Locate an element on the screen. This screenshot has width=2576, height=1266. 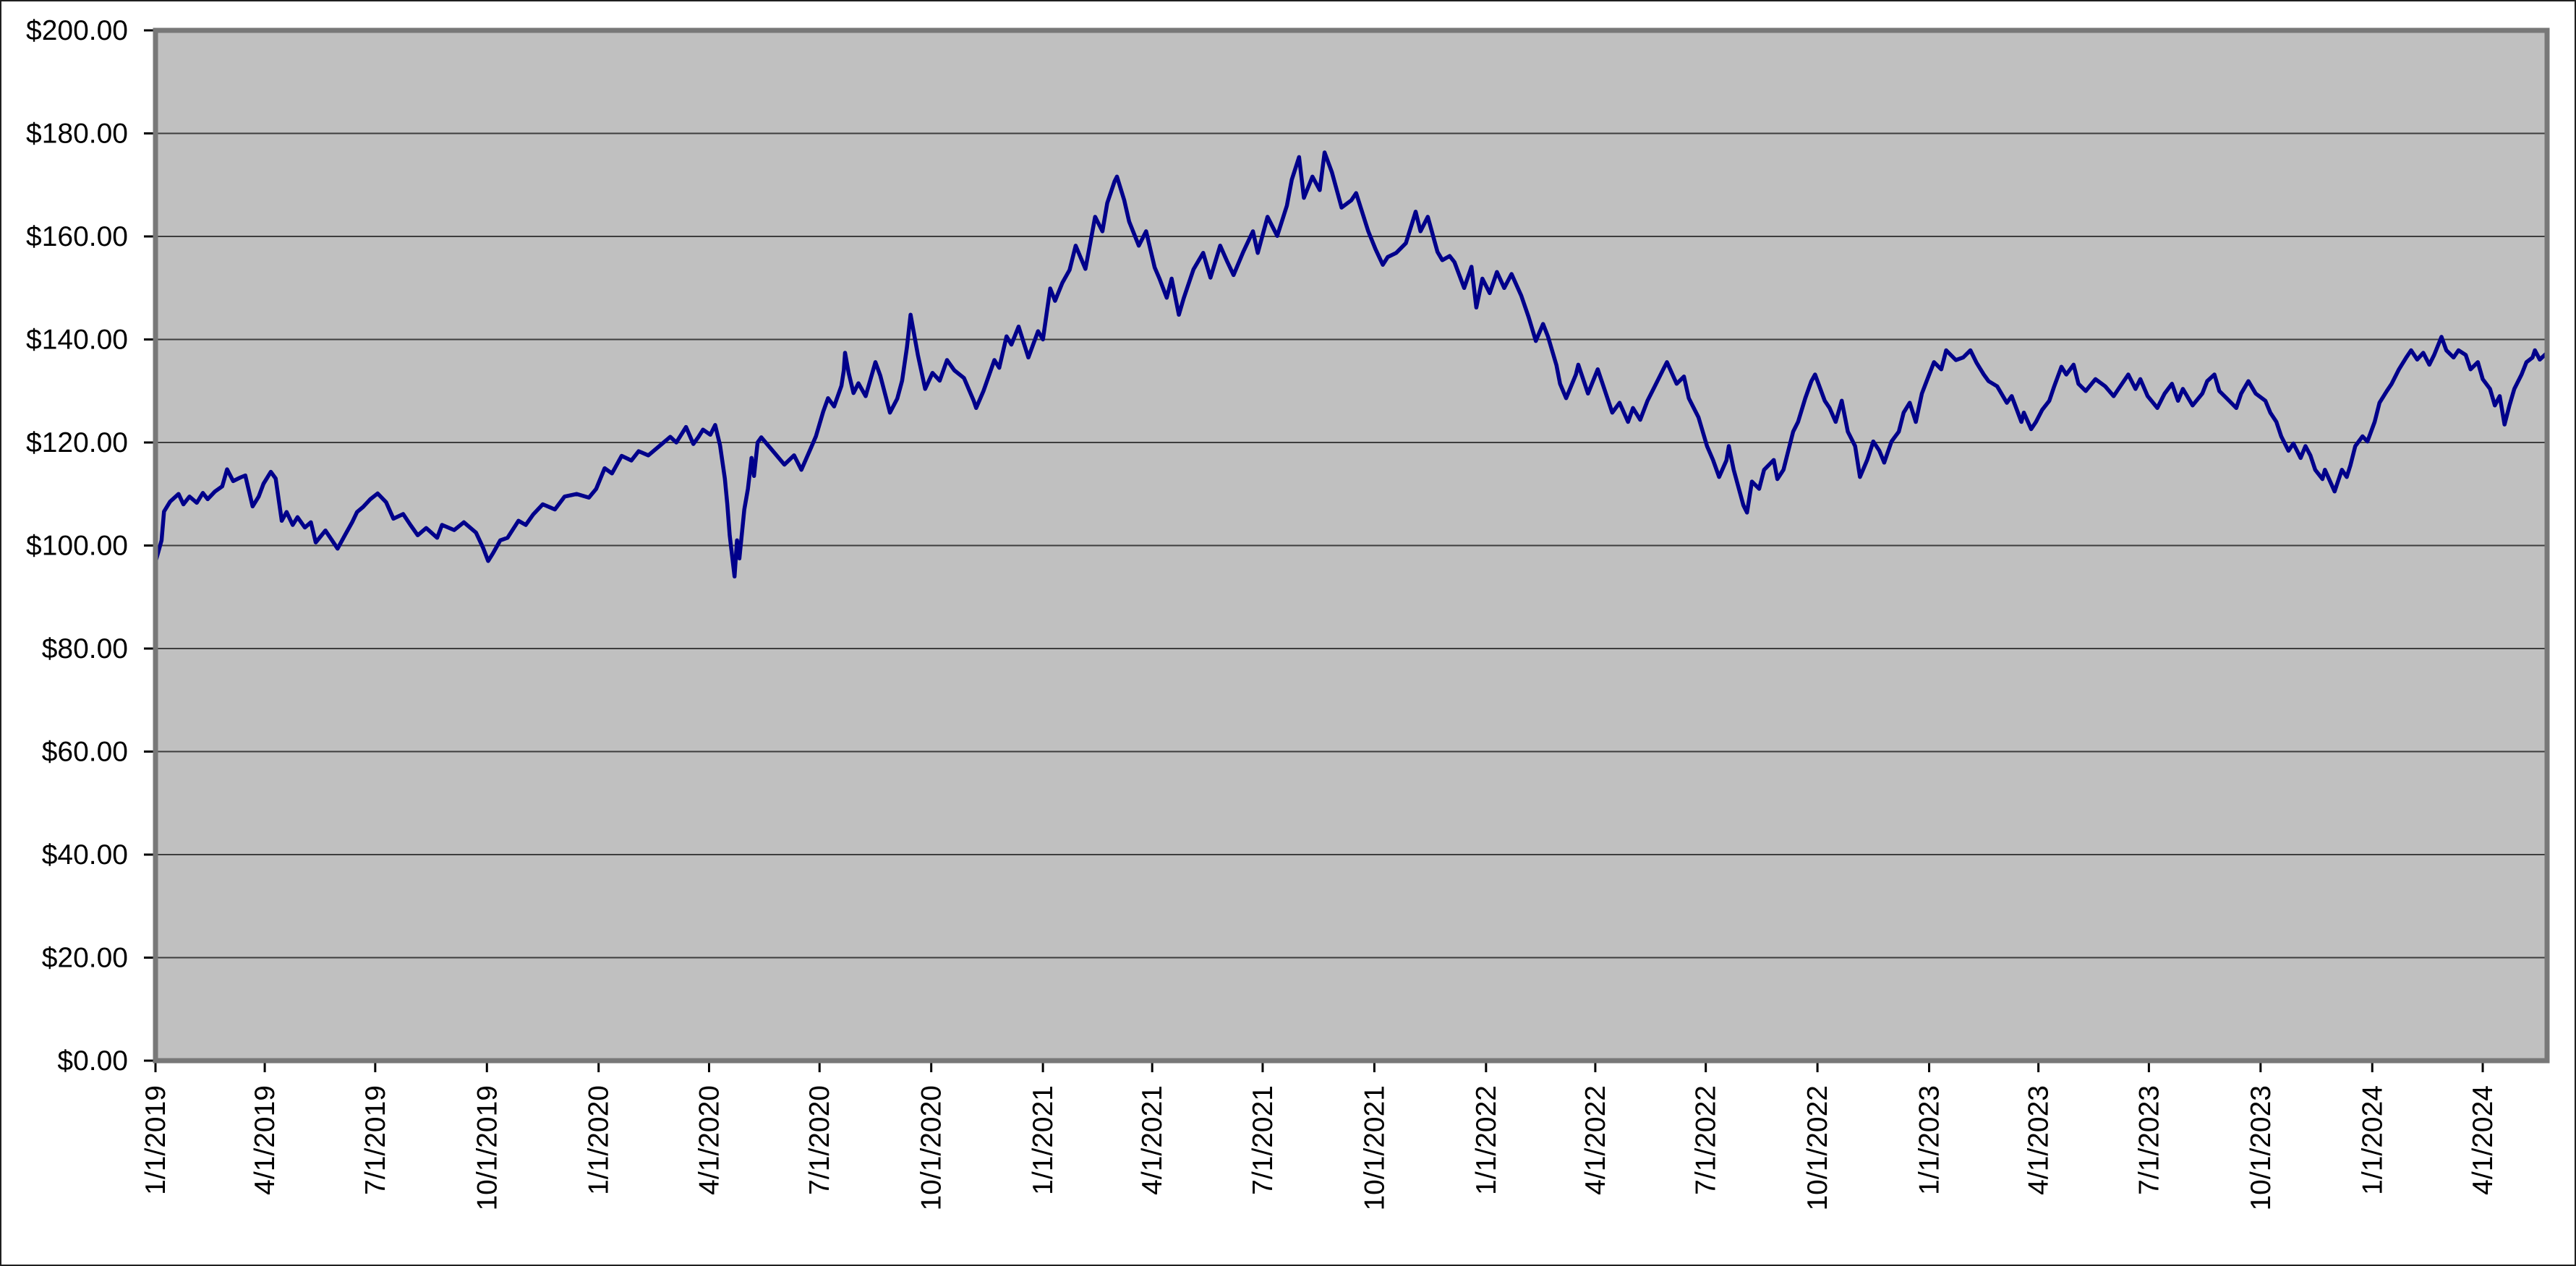
y-axis-label: $0.00 is located at coordinates (92, 1061).